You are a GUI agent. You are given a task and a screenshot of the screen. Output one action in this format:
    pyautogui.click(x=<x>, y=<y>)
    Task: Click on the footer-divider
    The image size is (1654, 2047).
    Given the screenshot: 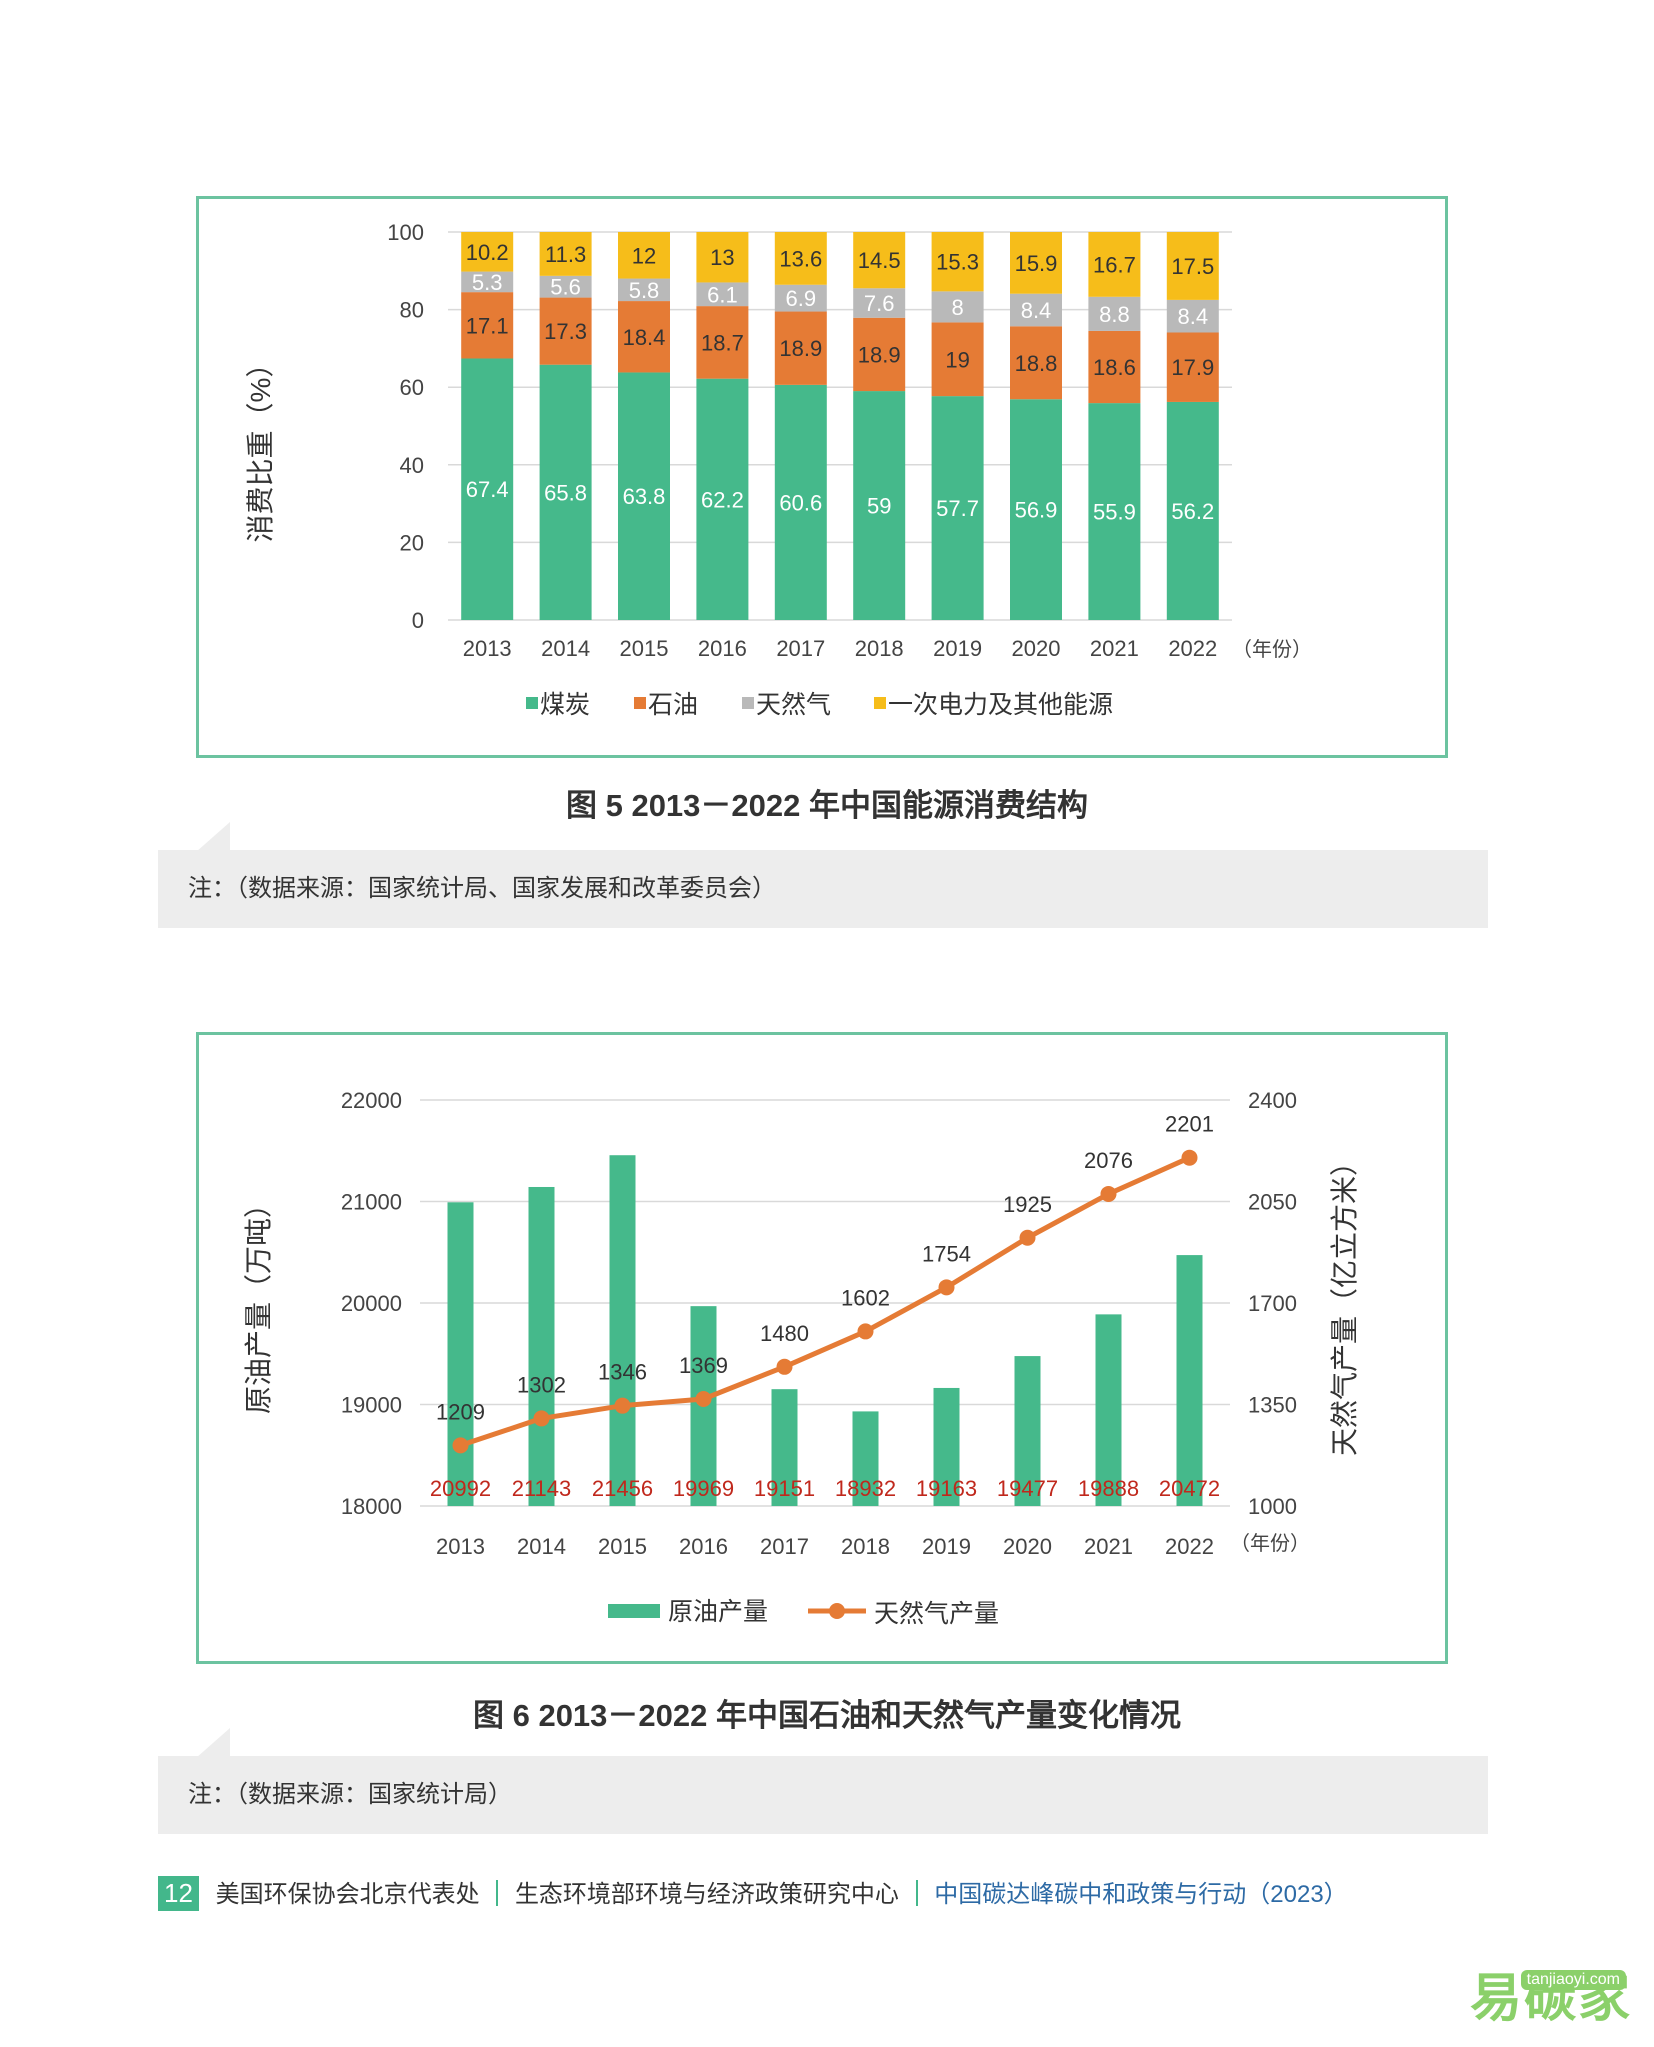 What is the action you would take?
    pyautogui.click(x=497, y=1893)
    